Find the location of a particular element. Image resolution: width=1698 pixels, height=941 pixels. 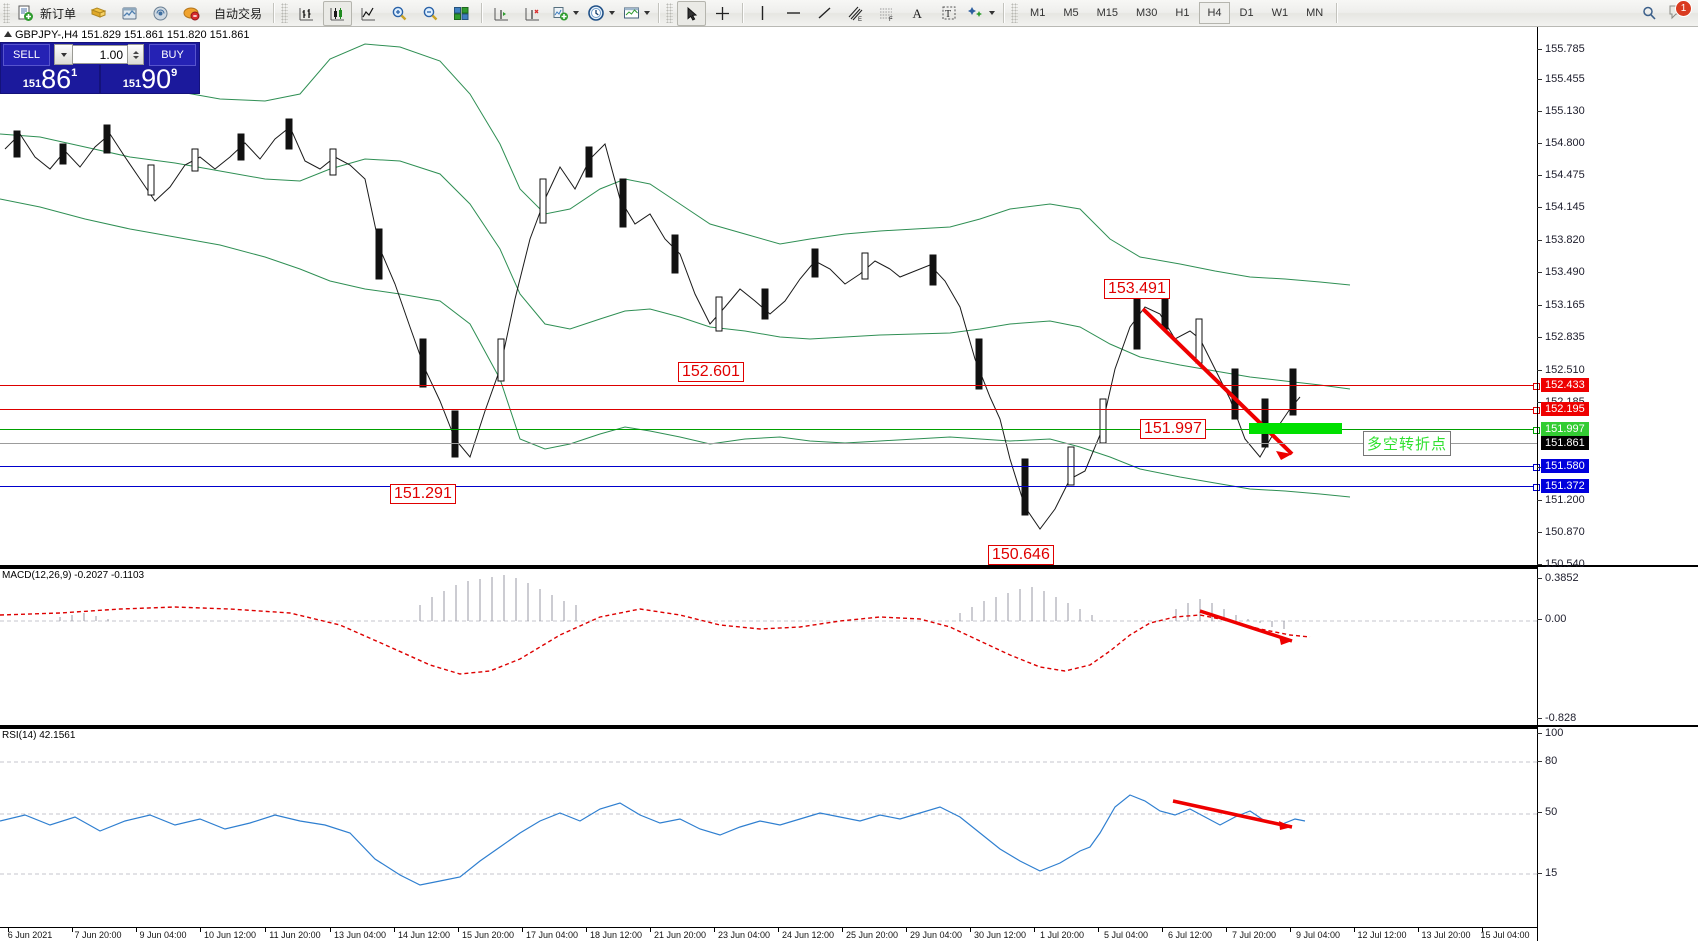

sell-price-display: 151 86 1 is located at coordinates (50, 79).